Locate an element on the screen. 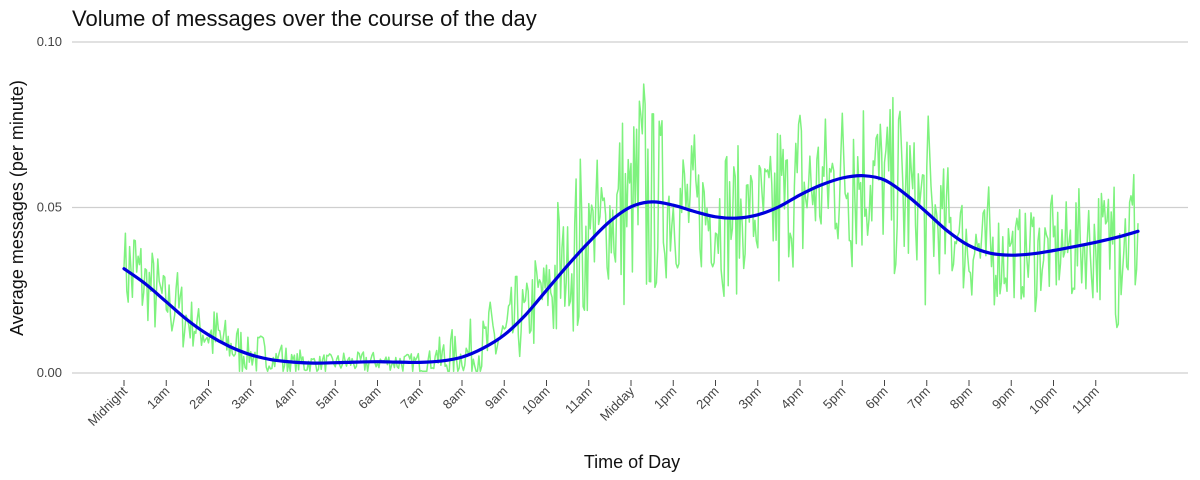 This screenshot has width=1200, height=480. y-tick-label-1: 0.05 is located at coordinates (49, 207).